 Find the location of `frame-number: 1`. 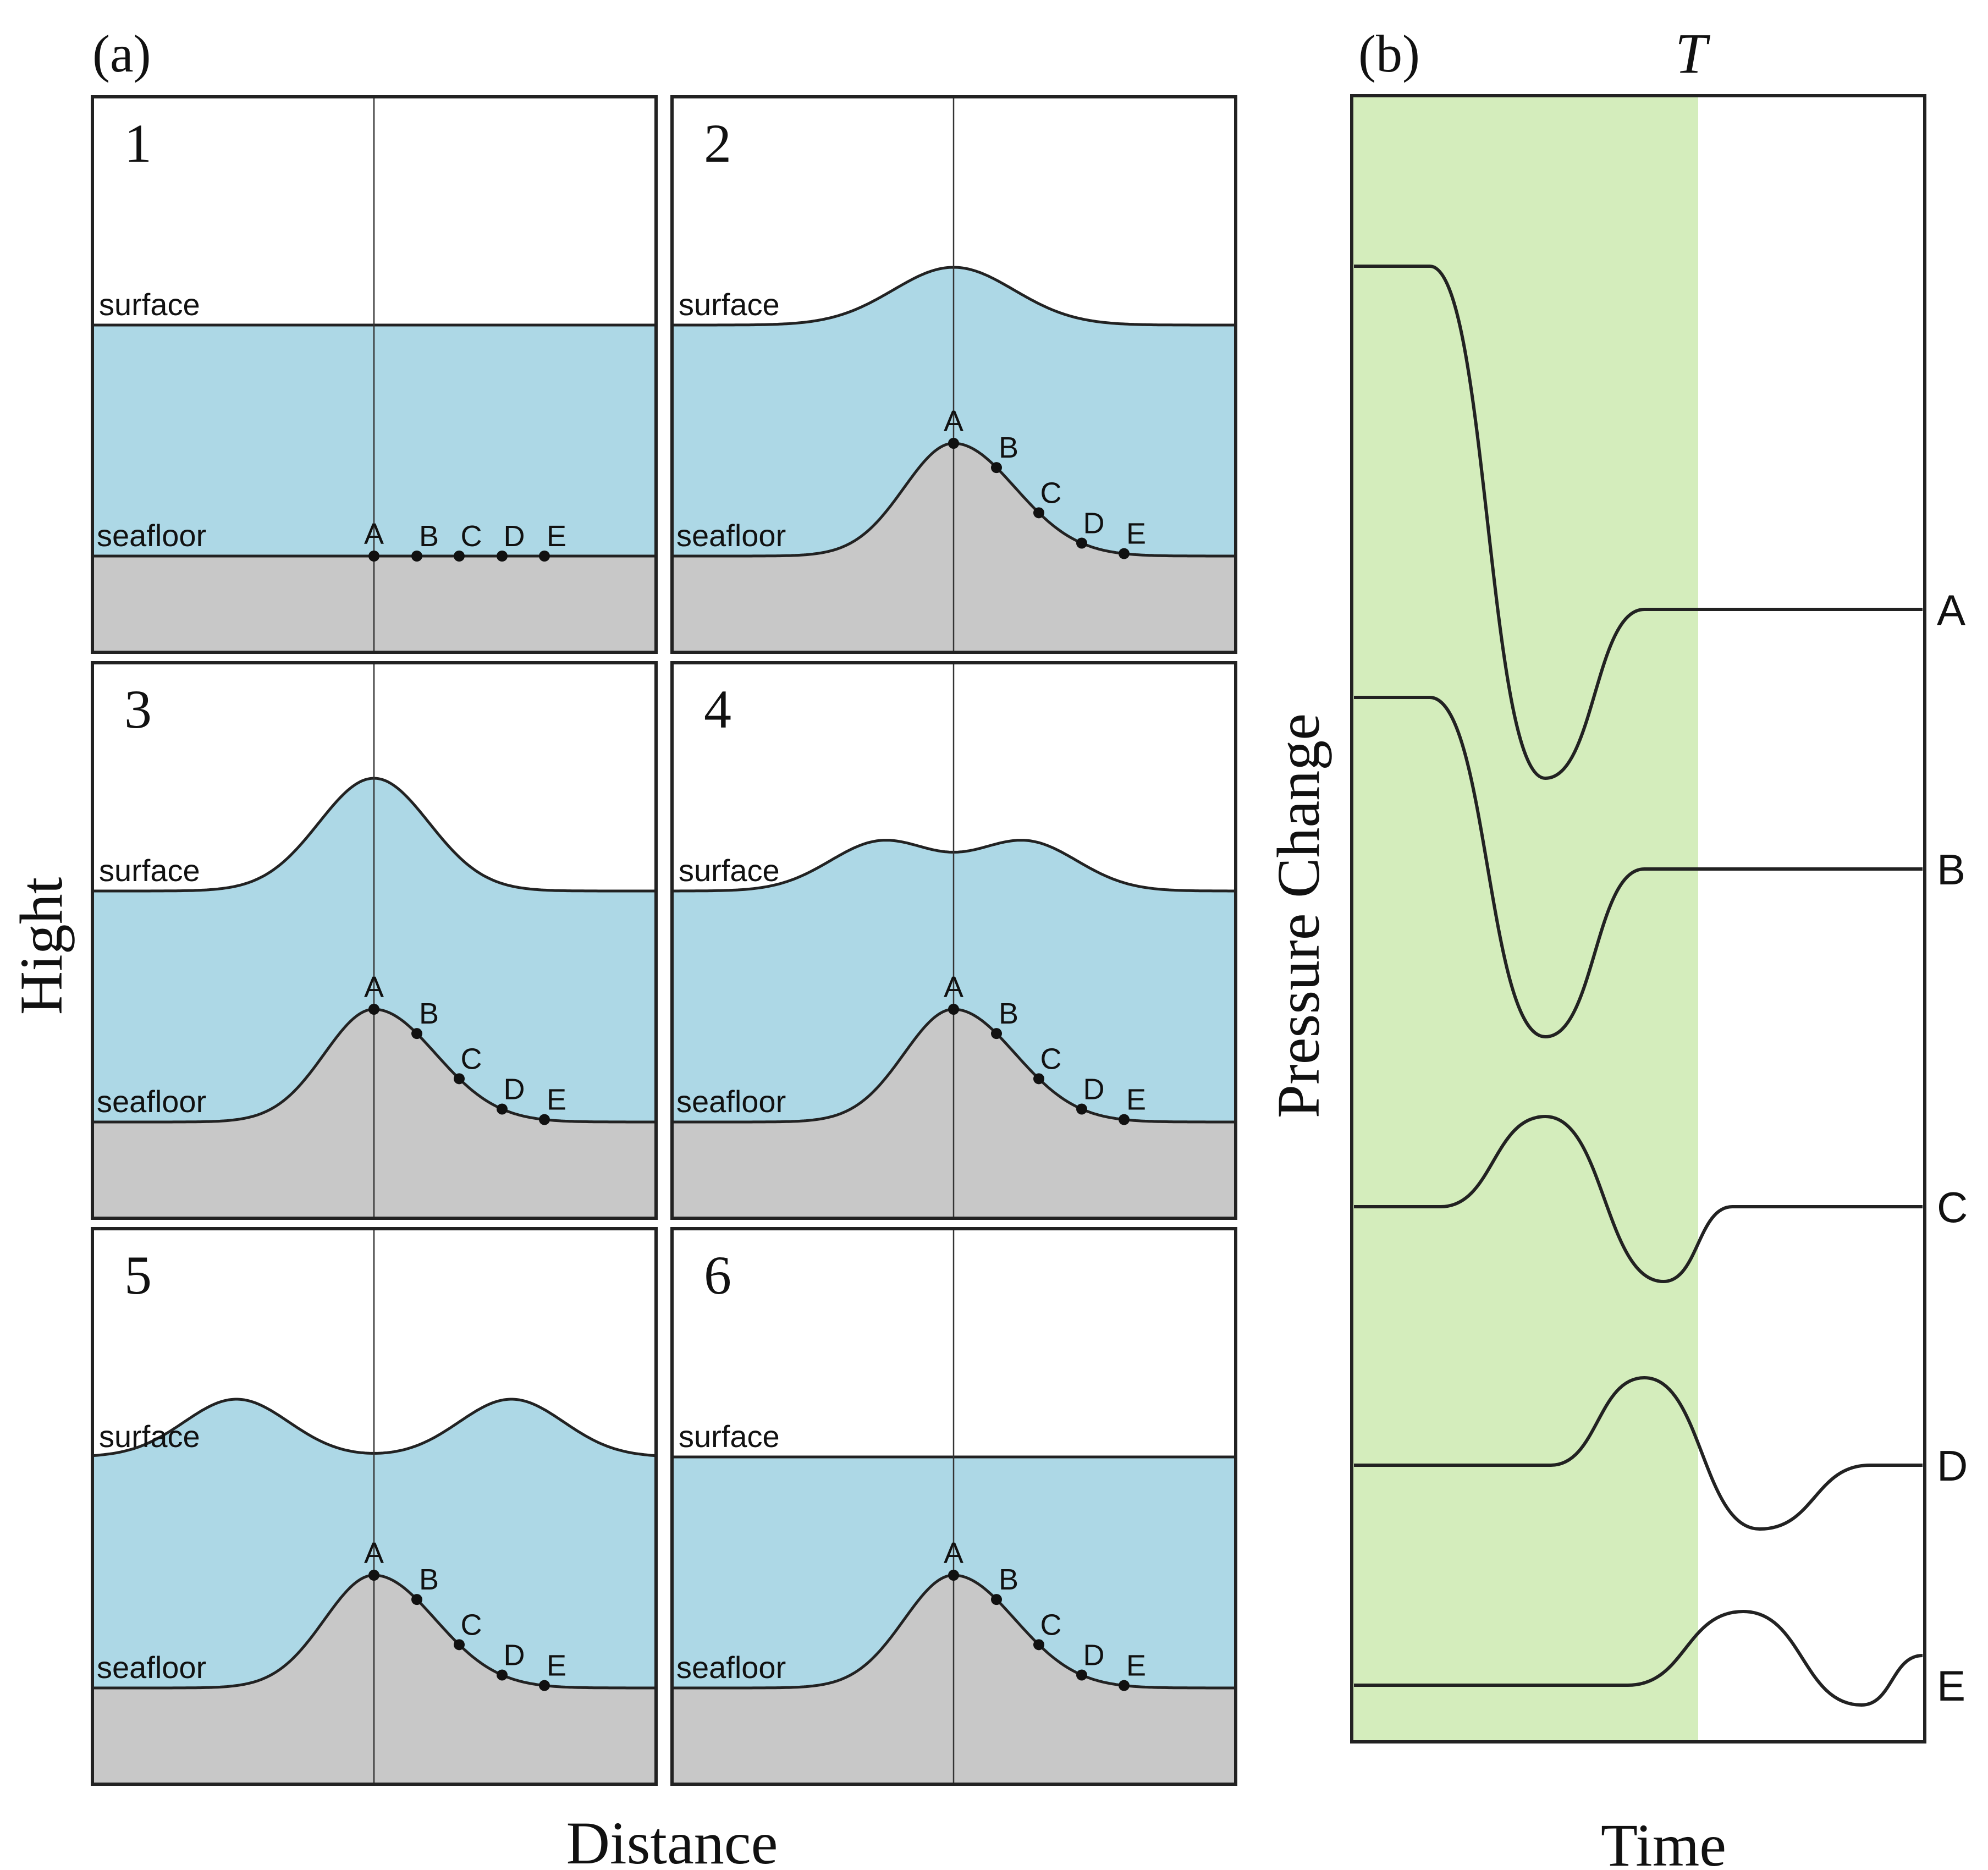

frame-number: 1 is located at coordinates (138, 143).